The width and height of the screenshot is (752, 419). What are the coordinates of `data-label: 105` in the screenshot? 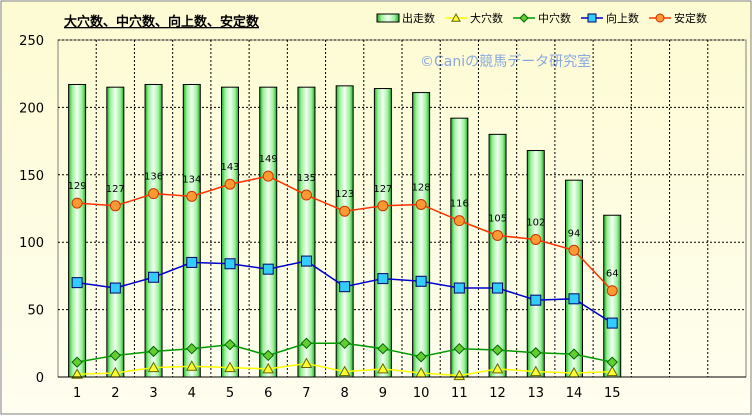 It's located at (497, 218).